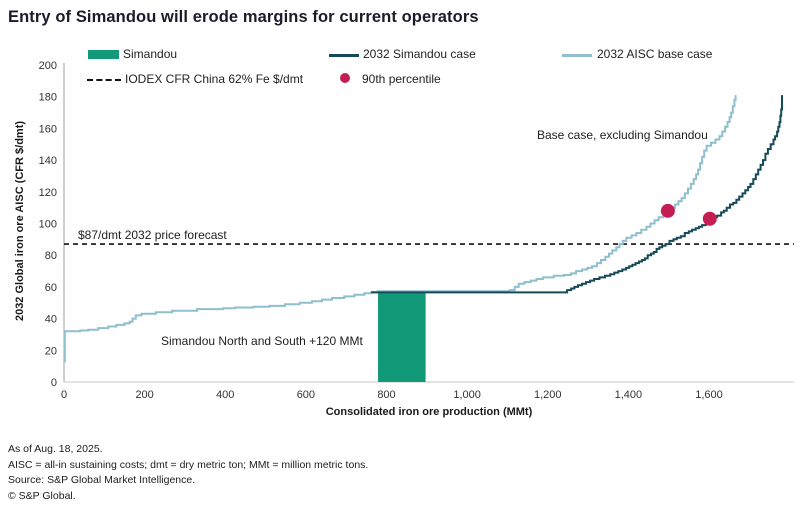  Describe the element at coordinates (429, 412) in the screenshot. I see `x-axis-title: Consolidated iron ore production (MMt)` at that location.